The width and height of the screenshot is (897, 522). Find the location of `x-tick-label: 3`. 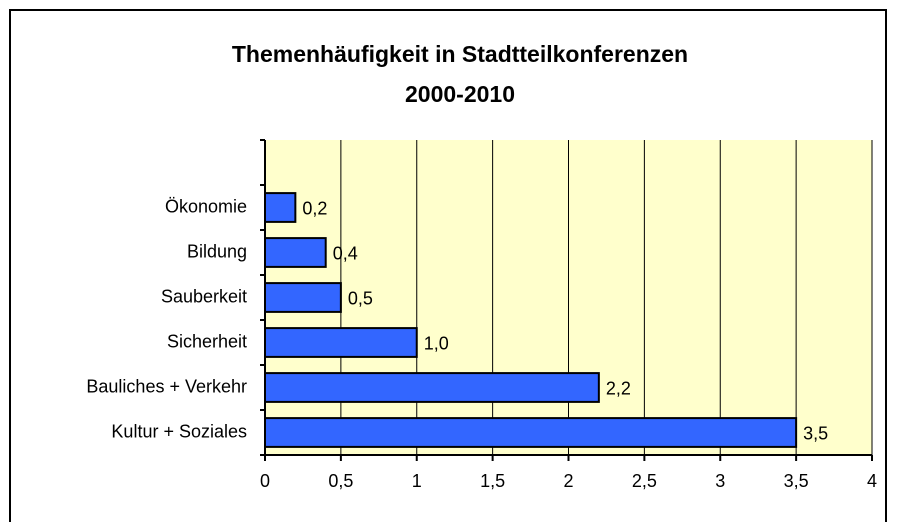

x-tick-label: 3 is located at coordinates (720, 481).